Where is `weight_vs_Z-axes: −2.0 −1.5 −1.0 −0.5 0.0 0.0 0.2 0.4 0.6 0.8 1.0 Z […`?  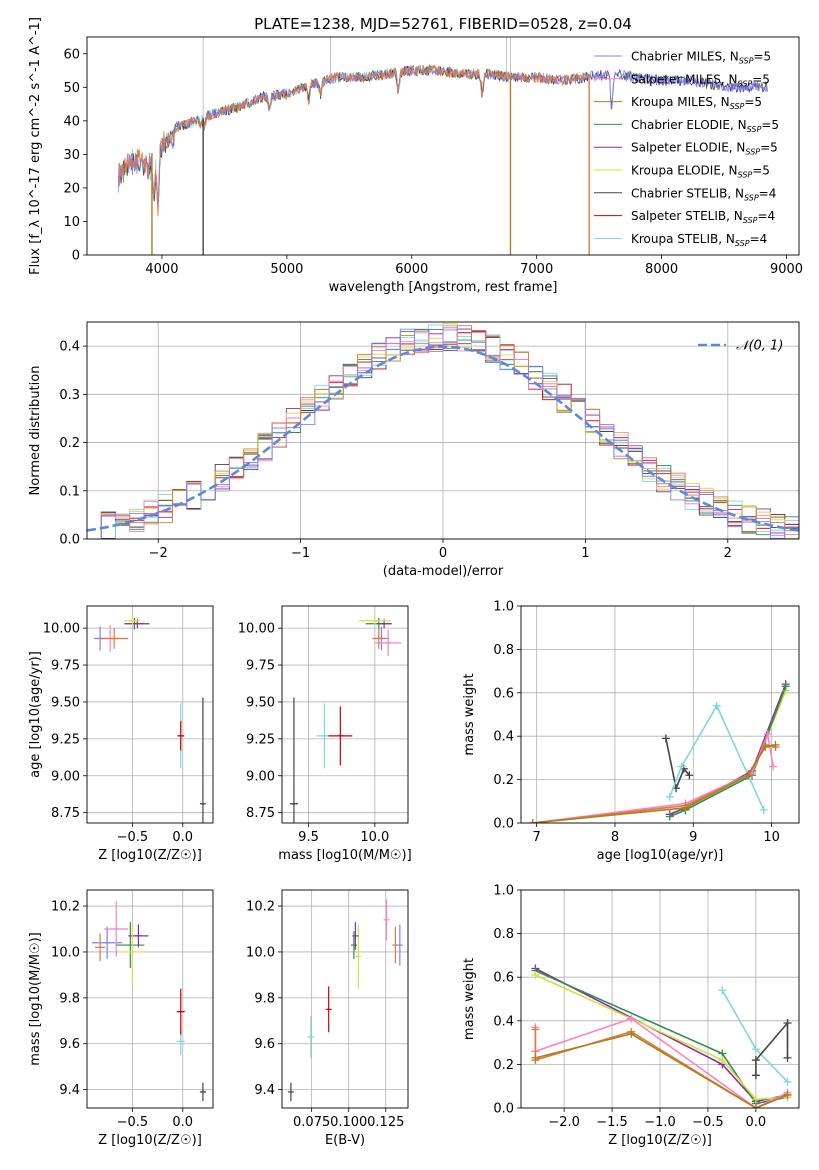
weight_vs_Z-axes: −2.0 −1.5 −1.0 −0.5 0.0 0.0 0.2 0.4 0.6 0.8 1.0 Z [… is located at coordinates (631, 1016).